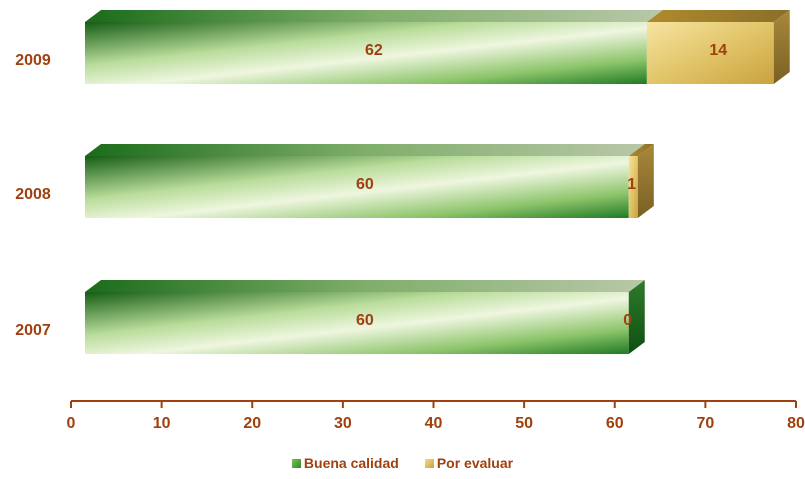 The image size is (805, 479). What do you see at coordinates (429, 463) in the screenshot?
I see `legend-swatch-gold` at bounding box center [429, 463].